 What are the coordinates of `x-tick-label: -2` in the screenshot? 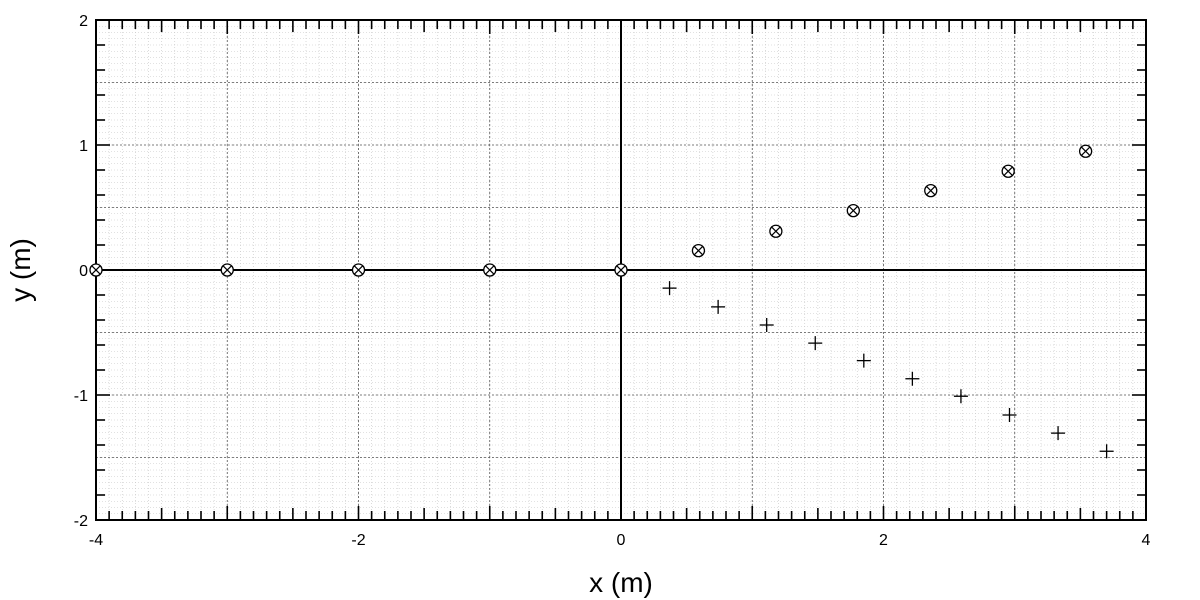 It's located at (358, 540).